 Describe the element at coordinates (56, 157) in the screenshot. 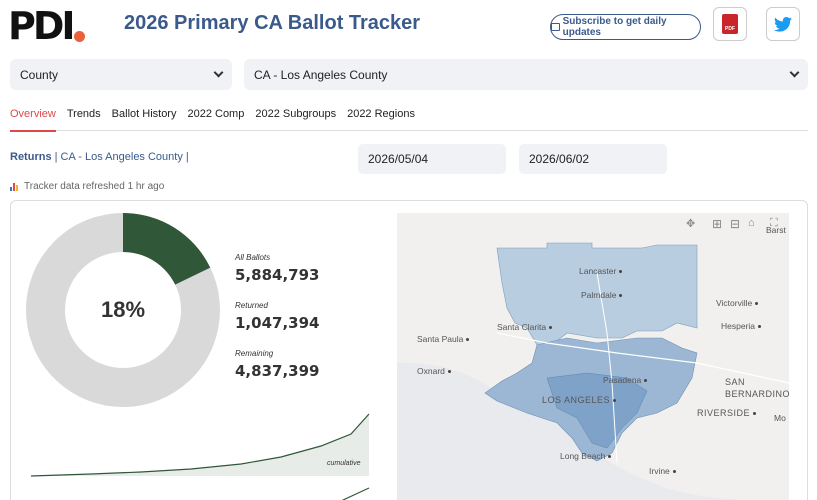

I see `breadcrumb-sep: |` at that location.